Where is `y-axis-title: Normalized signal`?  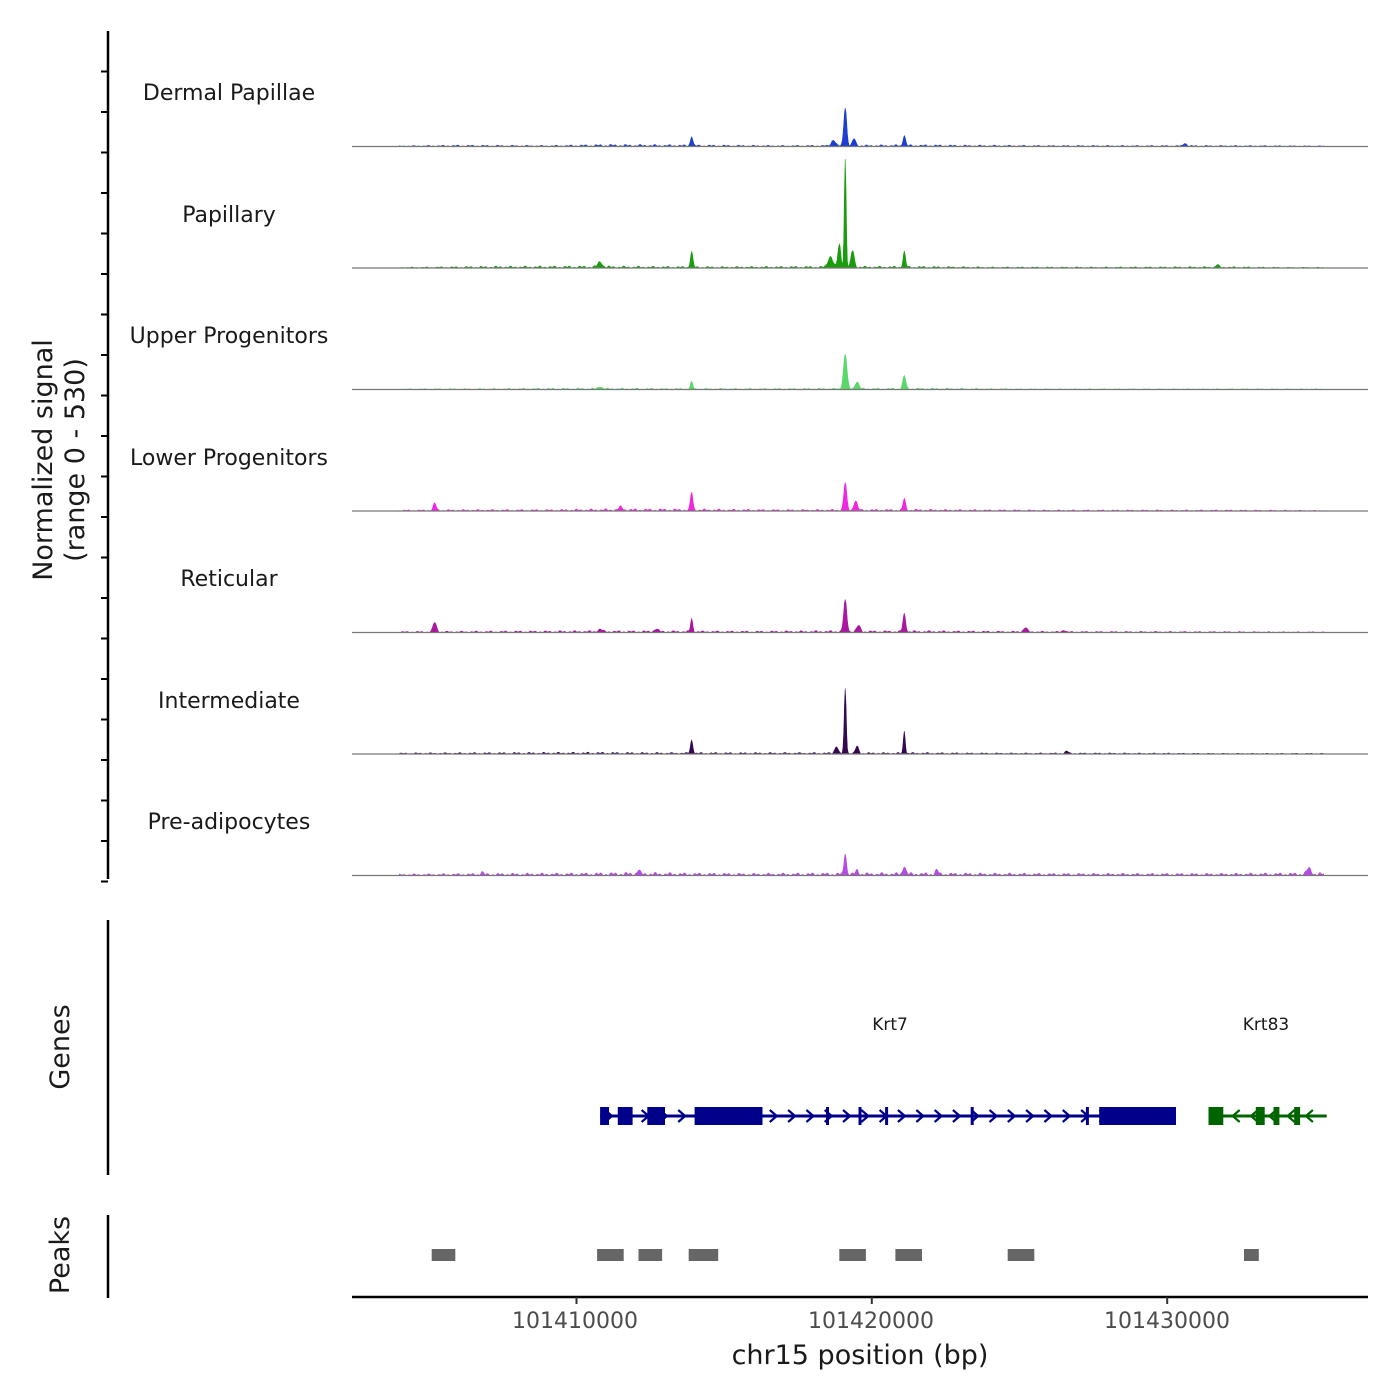
y-axis-title: Normalized signal is located at coordinates (43, 460).